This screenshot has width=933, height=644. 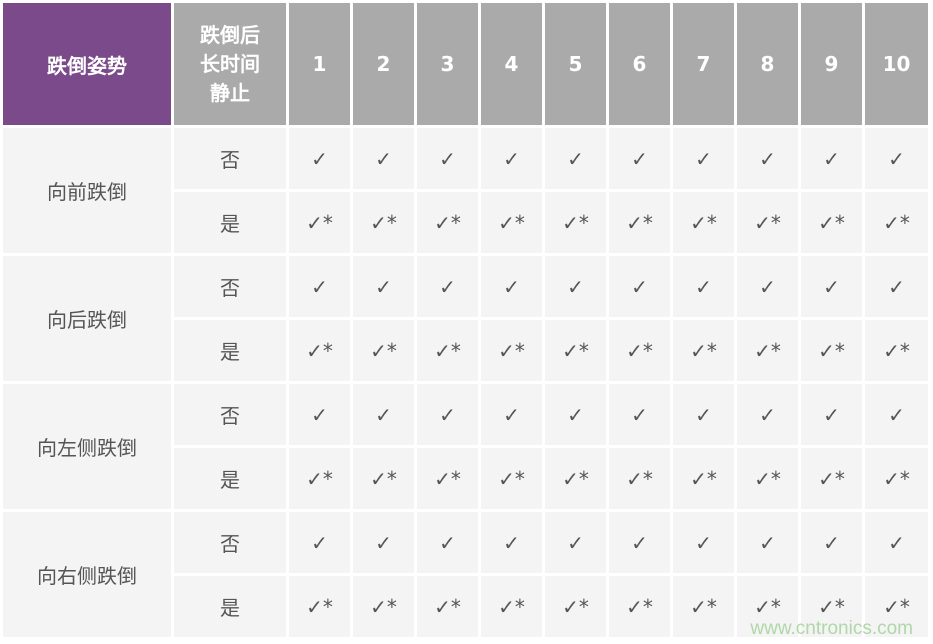 What do you see at coordinates (87, 574) in the screenshot?
I see `posture-label: 向右侧跌倒` at bounding box center [87, 574].